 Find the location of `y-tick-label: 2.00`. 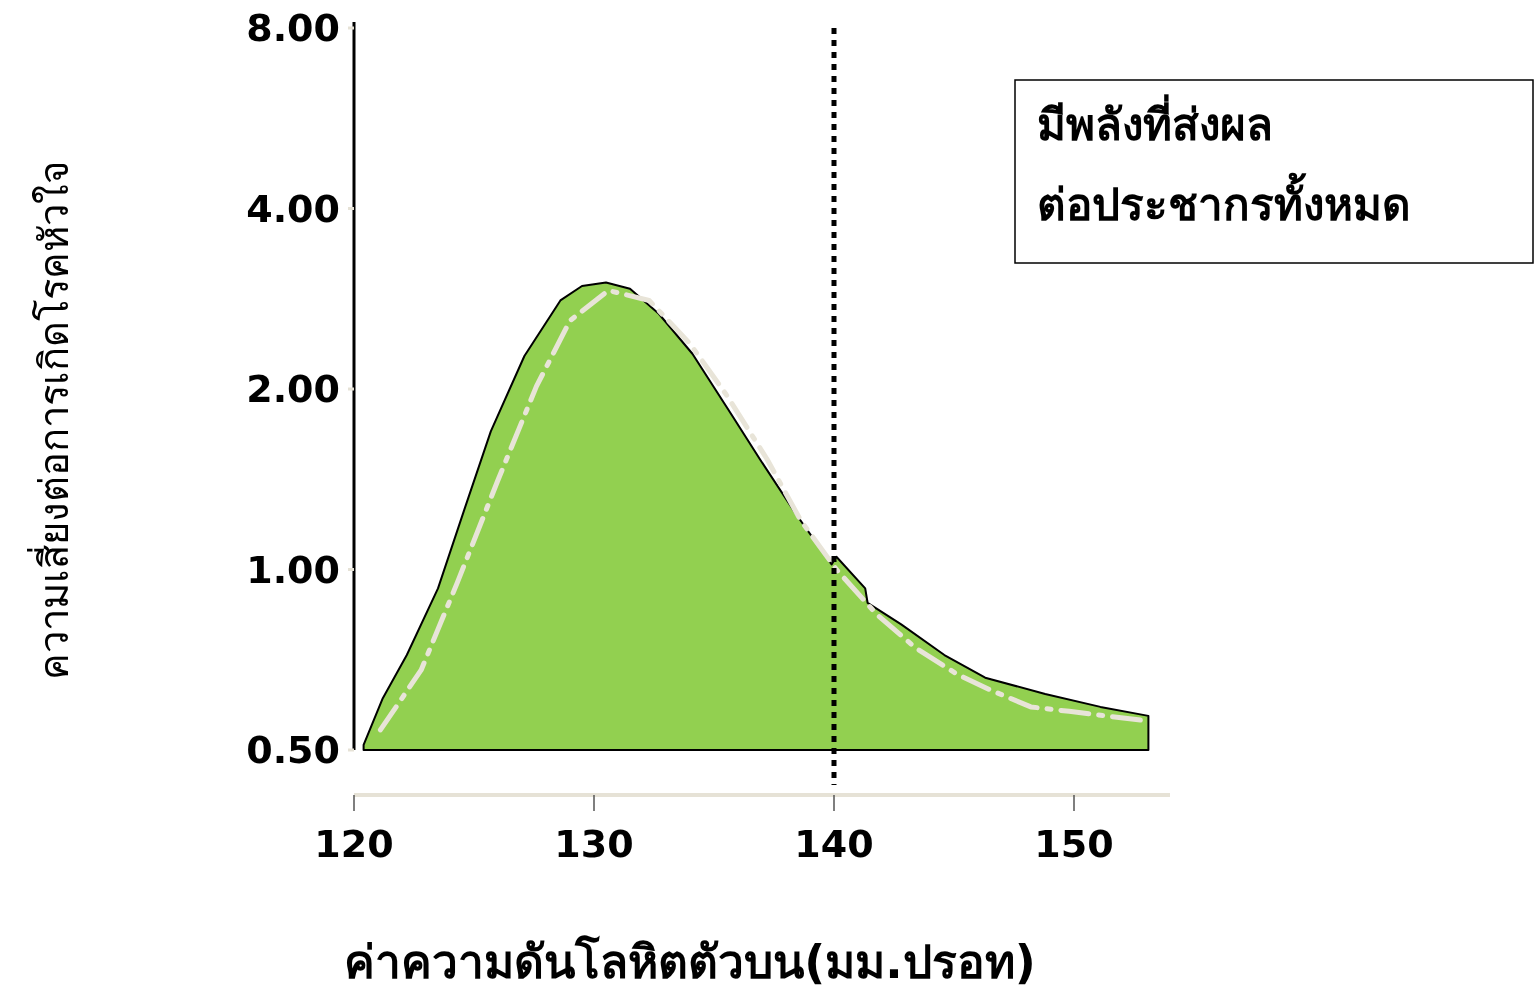

y-tick-label: 2.00 is located at coordinates (293, 389).